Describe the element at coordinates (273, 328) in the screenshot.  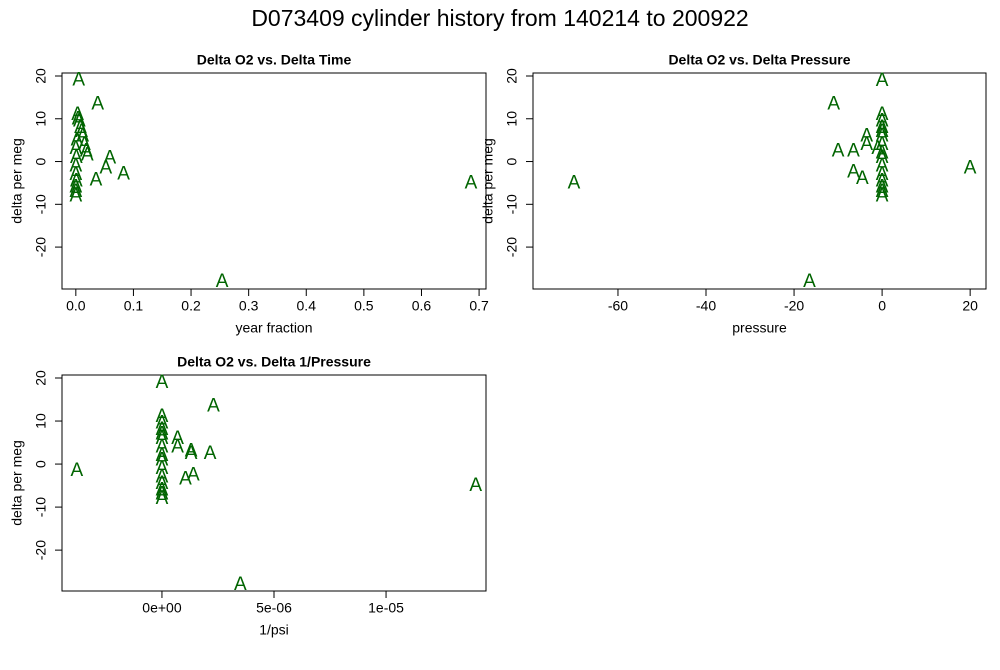
I see `x-axis-label: year fraction` at that location.